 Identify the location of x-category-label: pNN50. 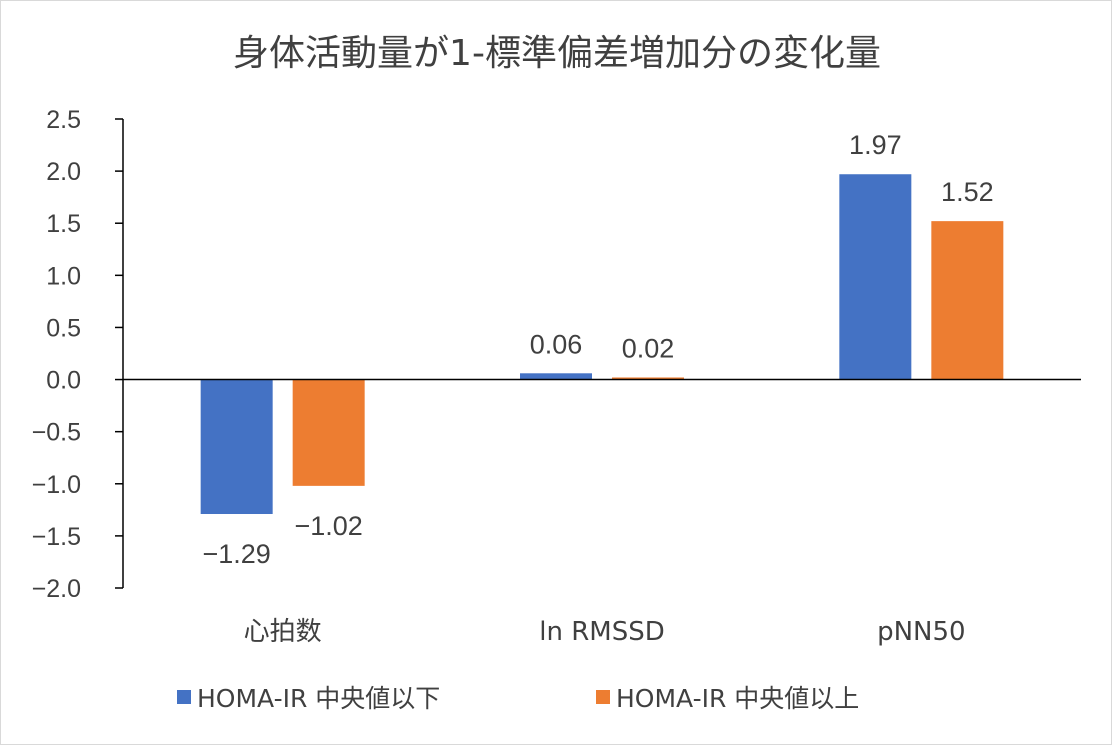
(921, 632).